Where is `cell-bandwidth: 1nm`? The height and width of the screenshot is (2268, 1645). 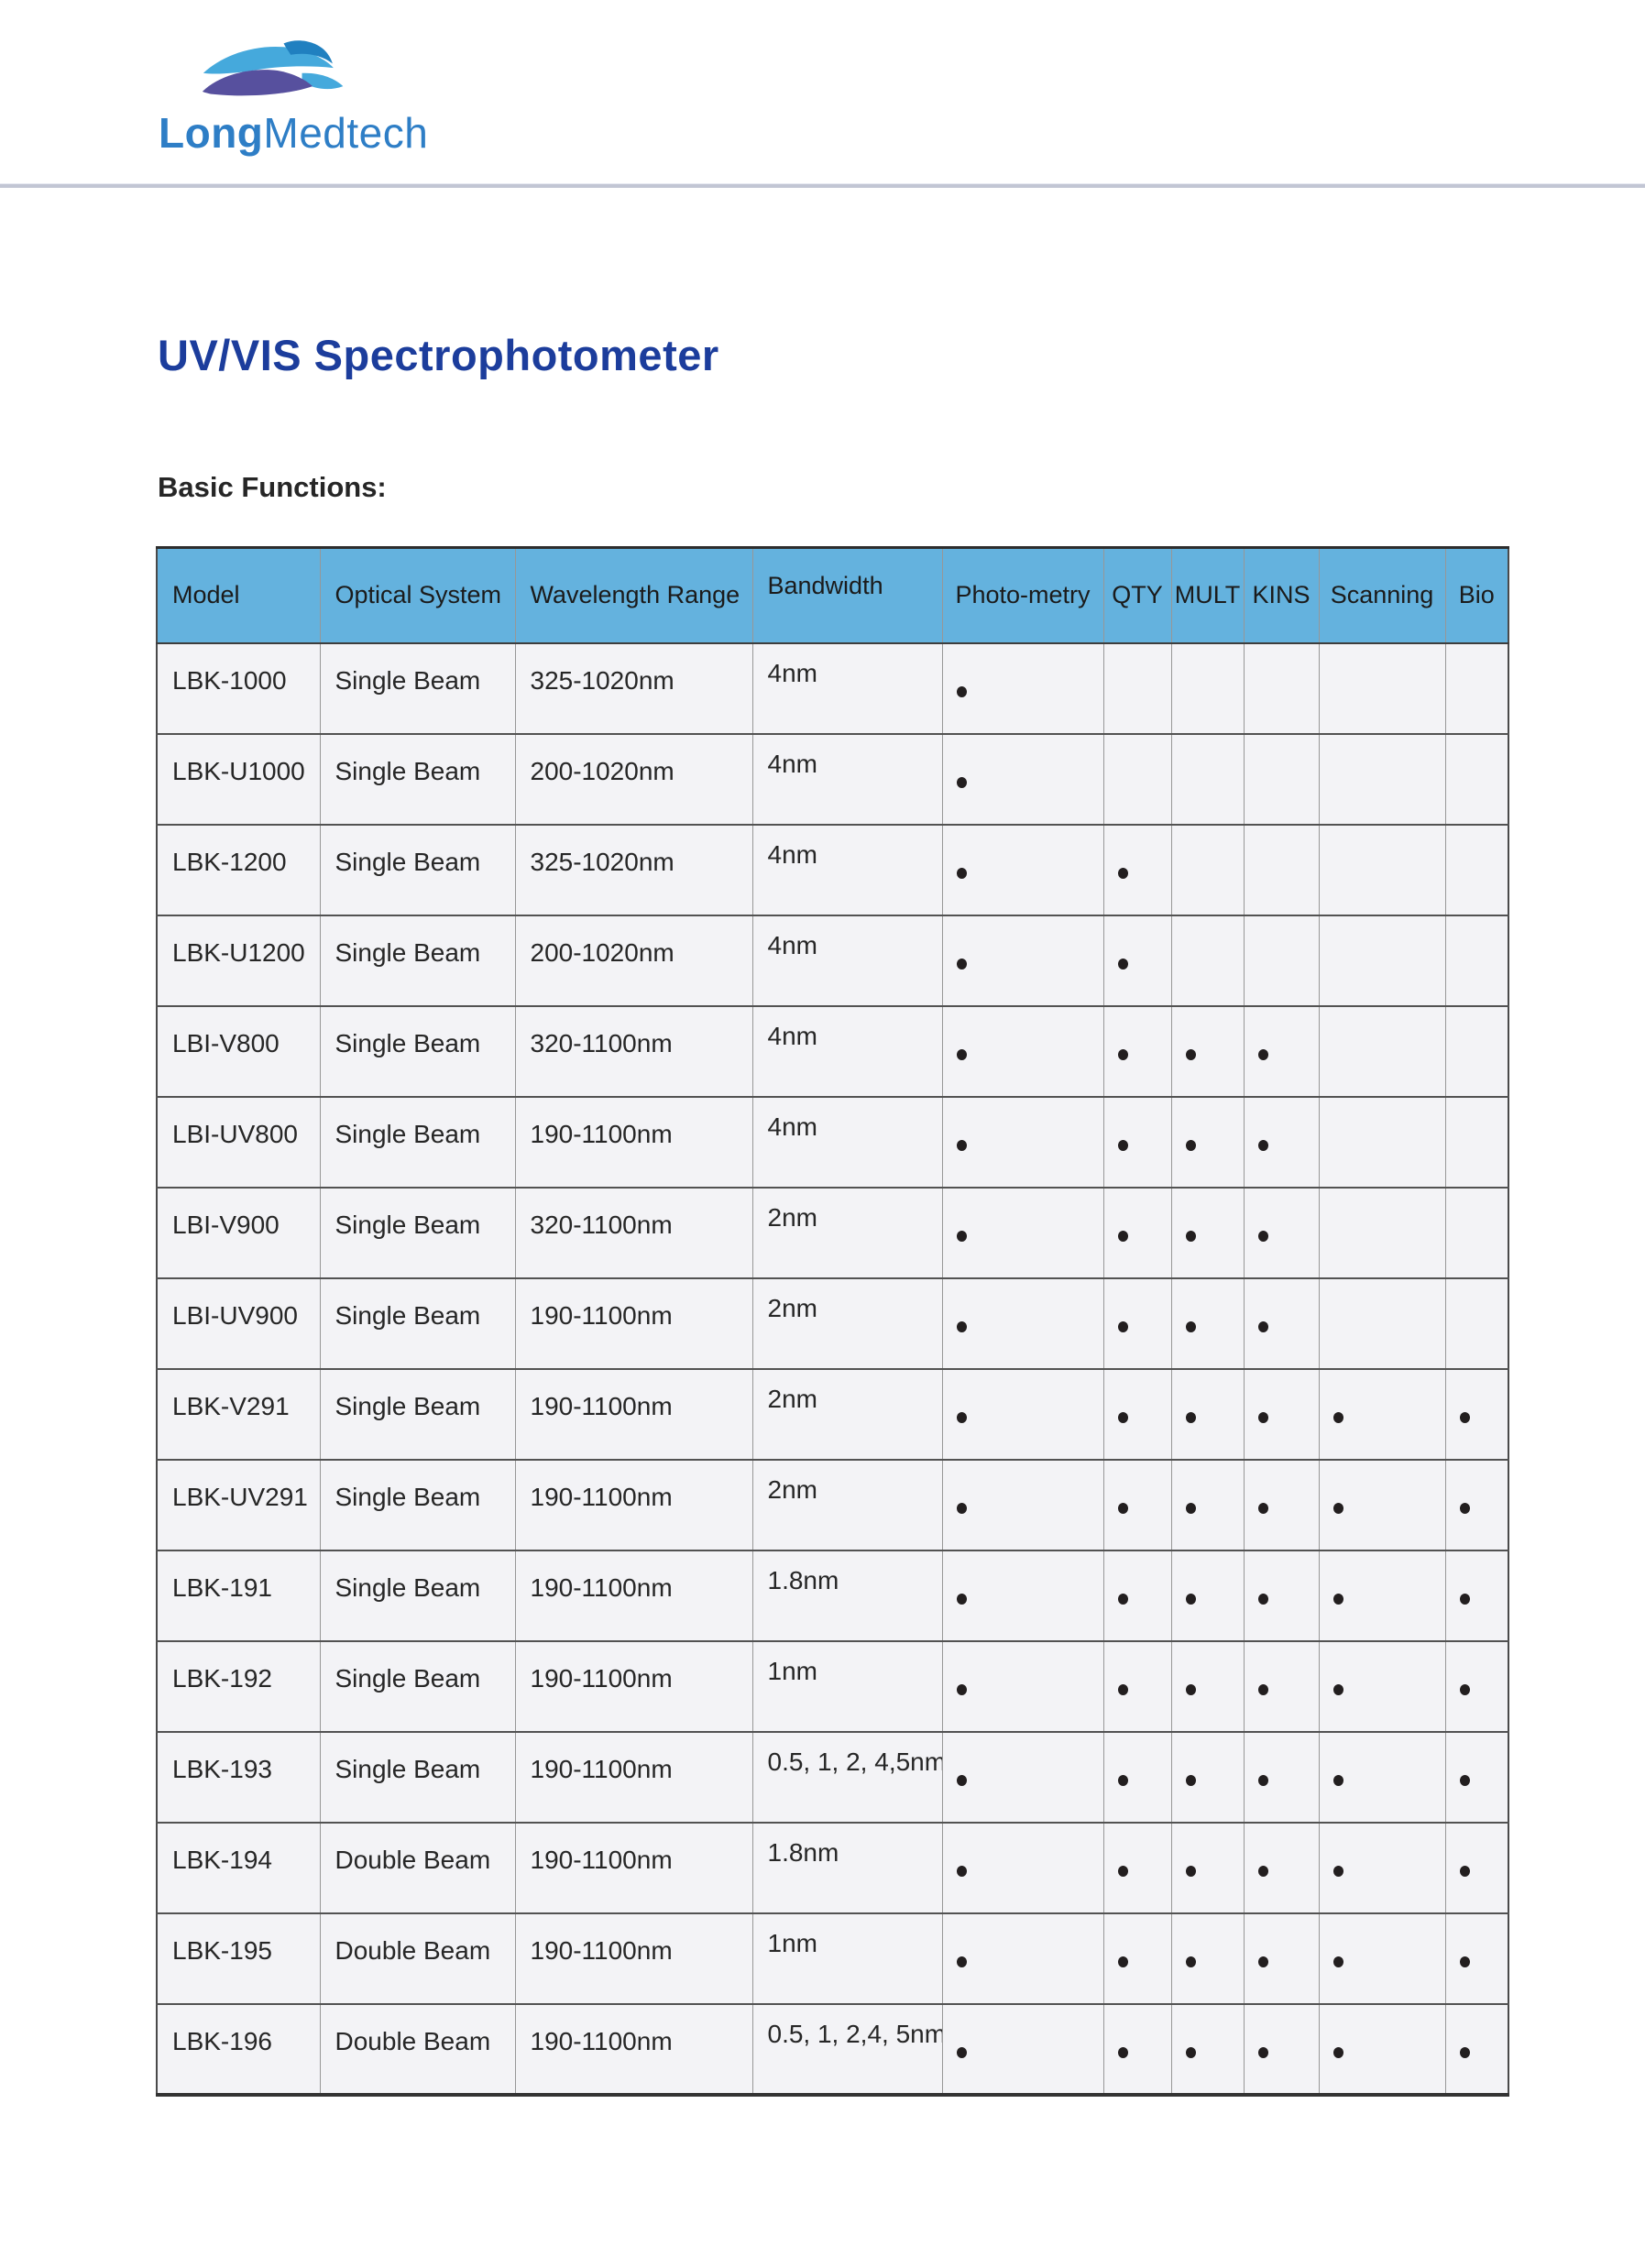
cell-bandwidth: 1nm is located at coordinates (847, 1958).